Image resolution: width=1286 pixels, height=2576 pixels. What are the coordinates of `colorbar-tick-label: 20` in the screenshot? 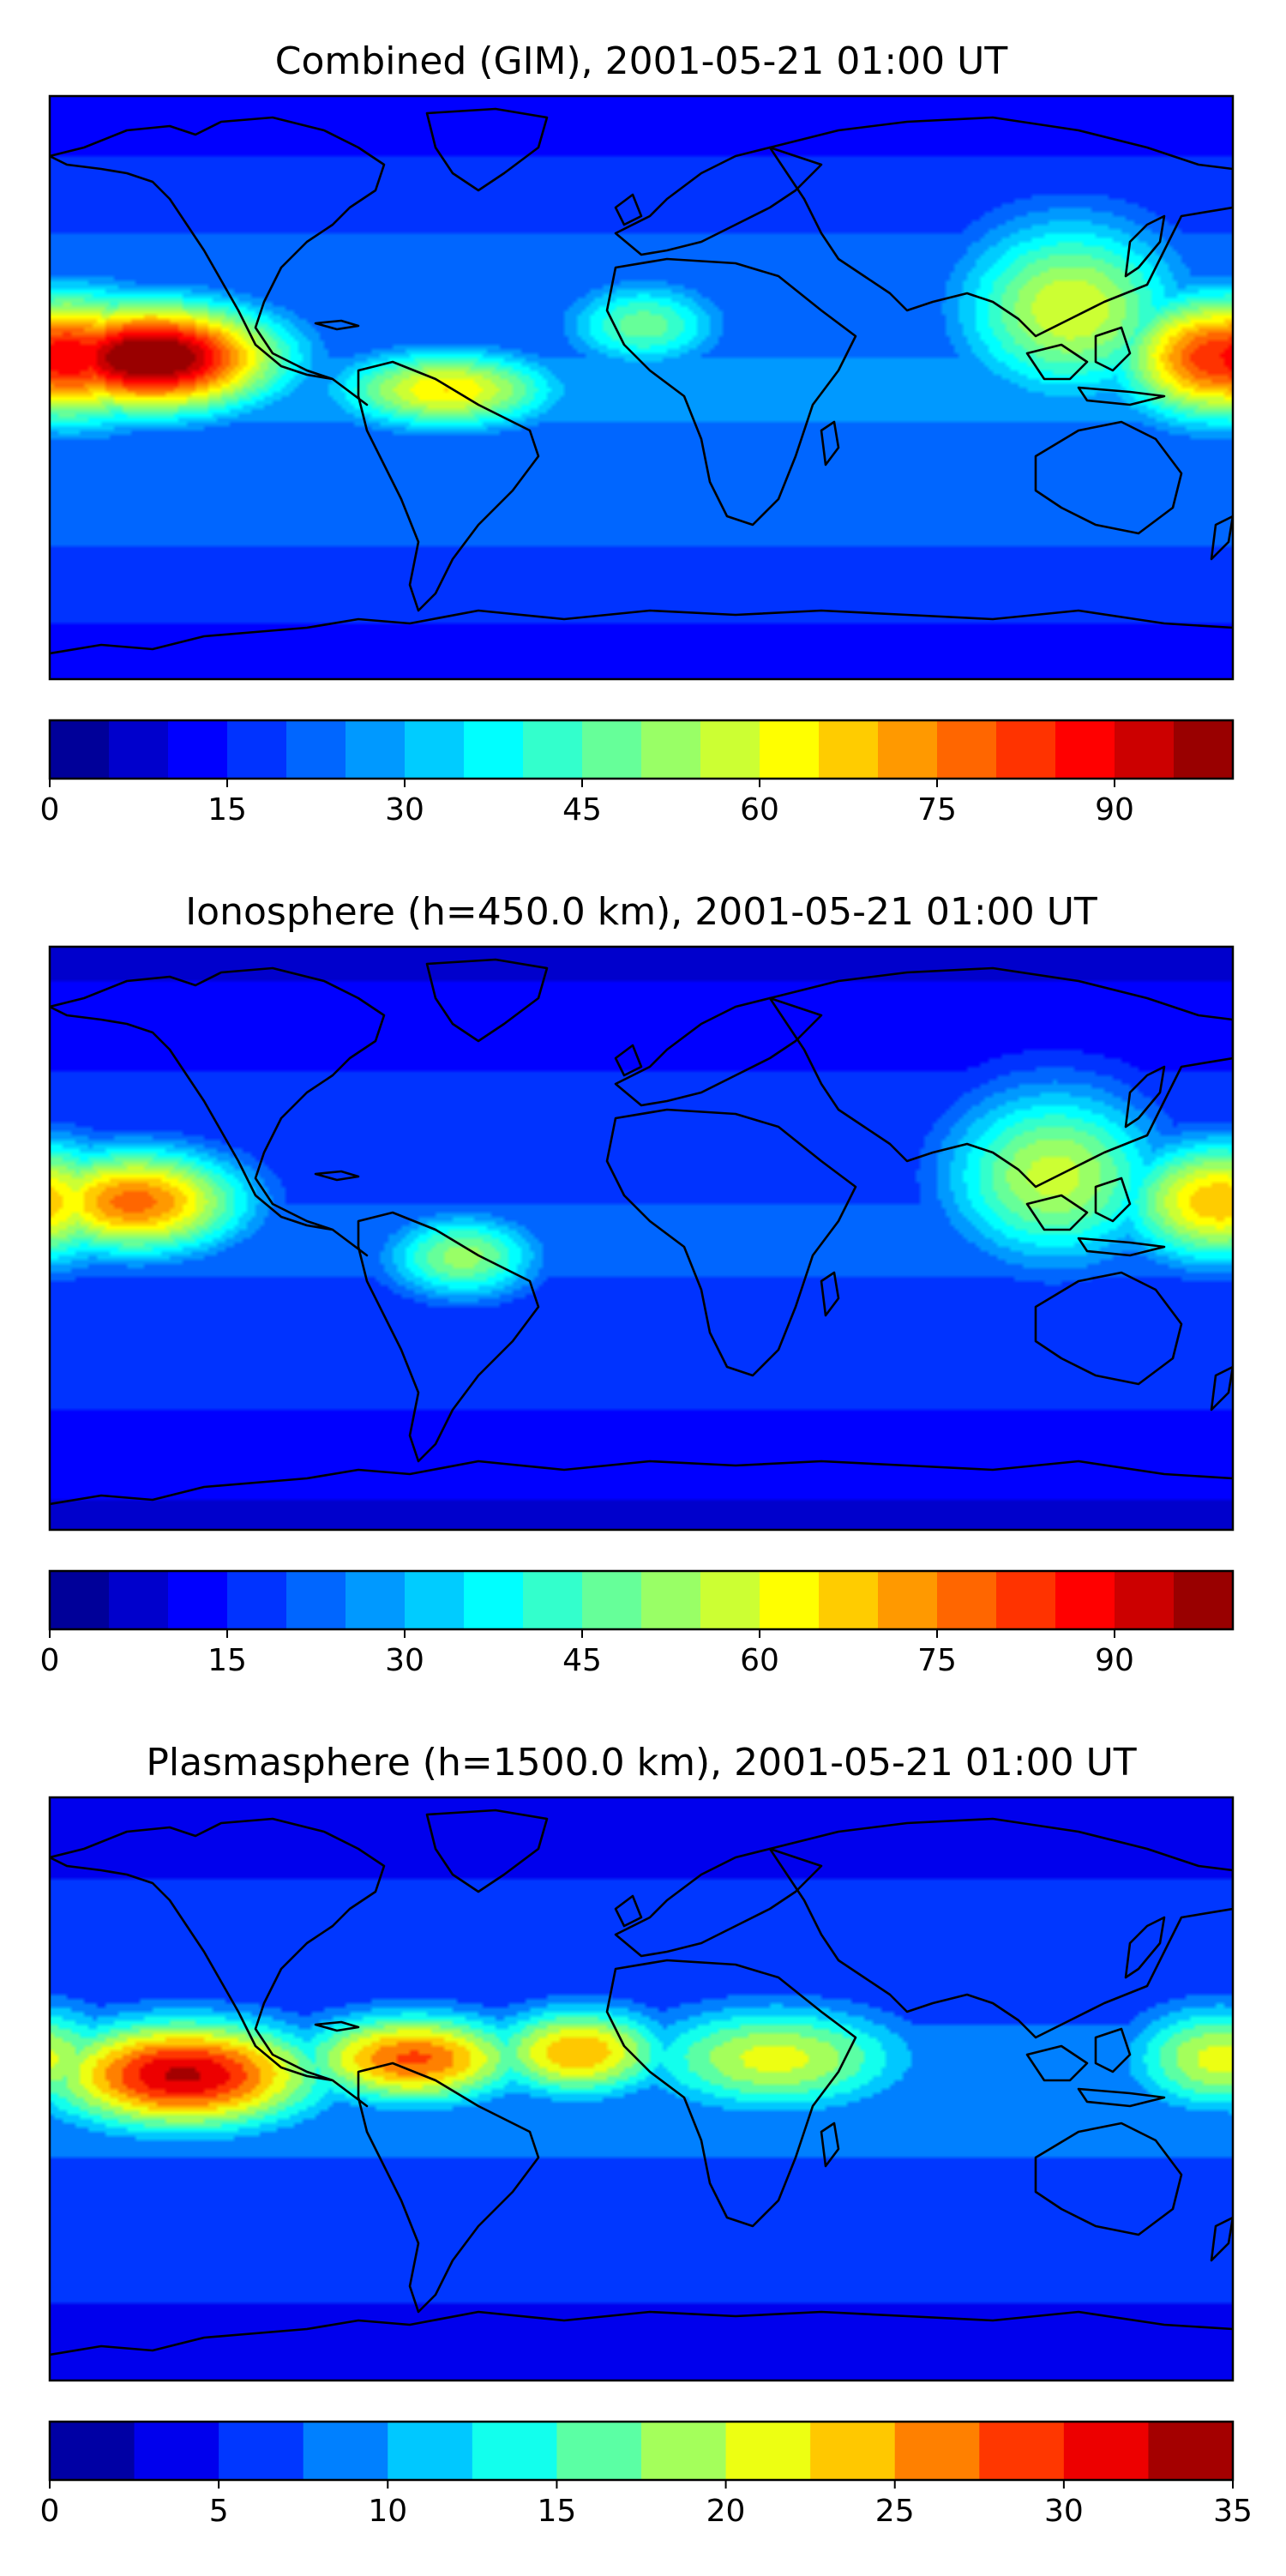 It's located at (726, 2511).